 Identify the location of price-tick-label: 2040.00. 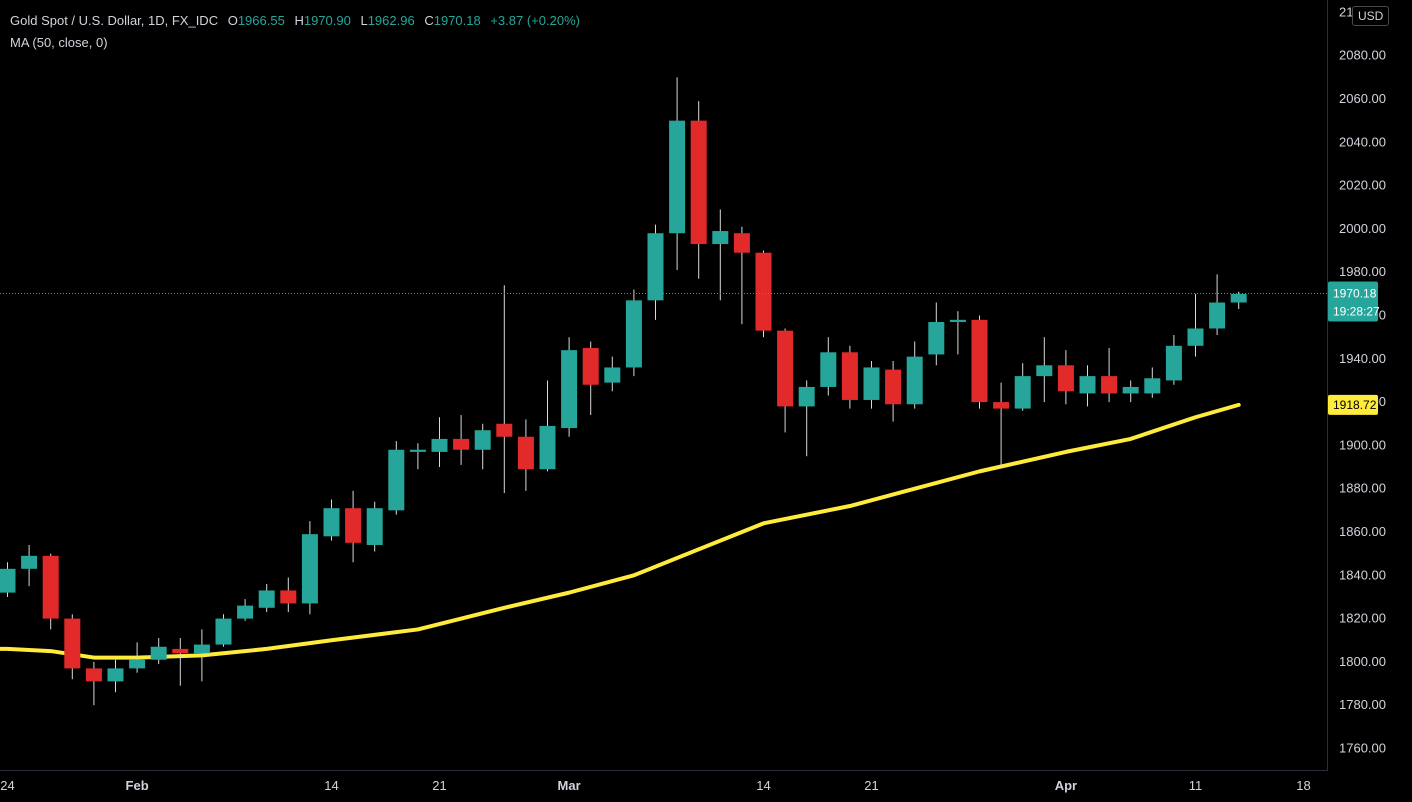
(1362, 141).